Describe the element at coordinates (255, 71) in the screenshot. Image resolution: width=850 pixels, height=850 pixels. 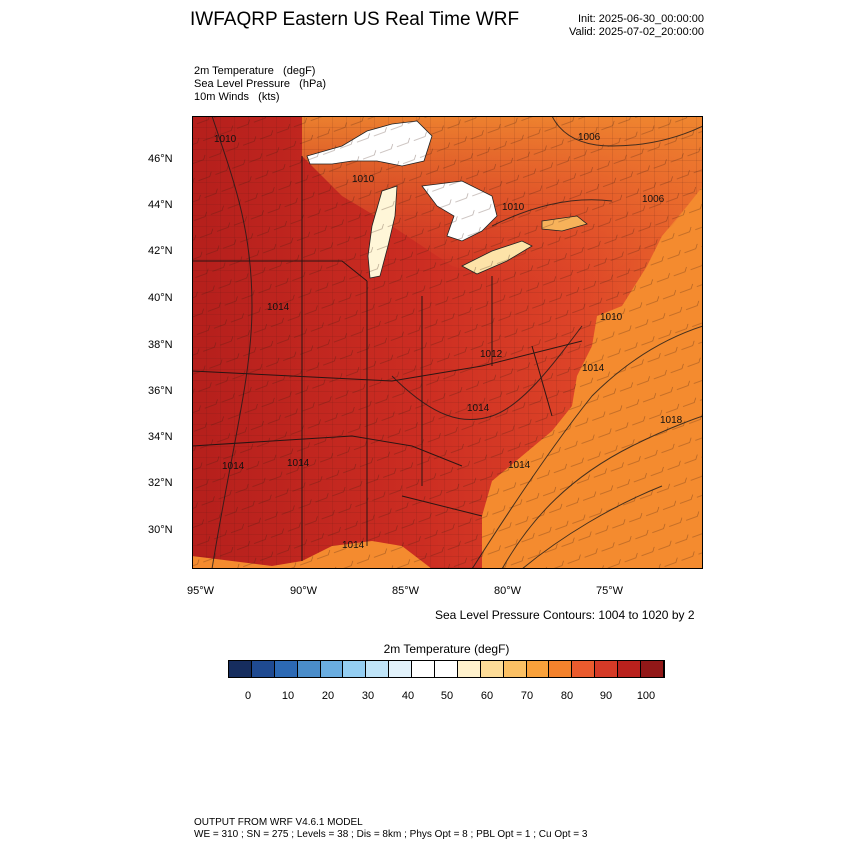
I see `field-temperature: 2m Temperature (degF)` at that location.